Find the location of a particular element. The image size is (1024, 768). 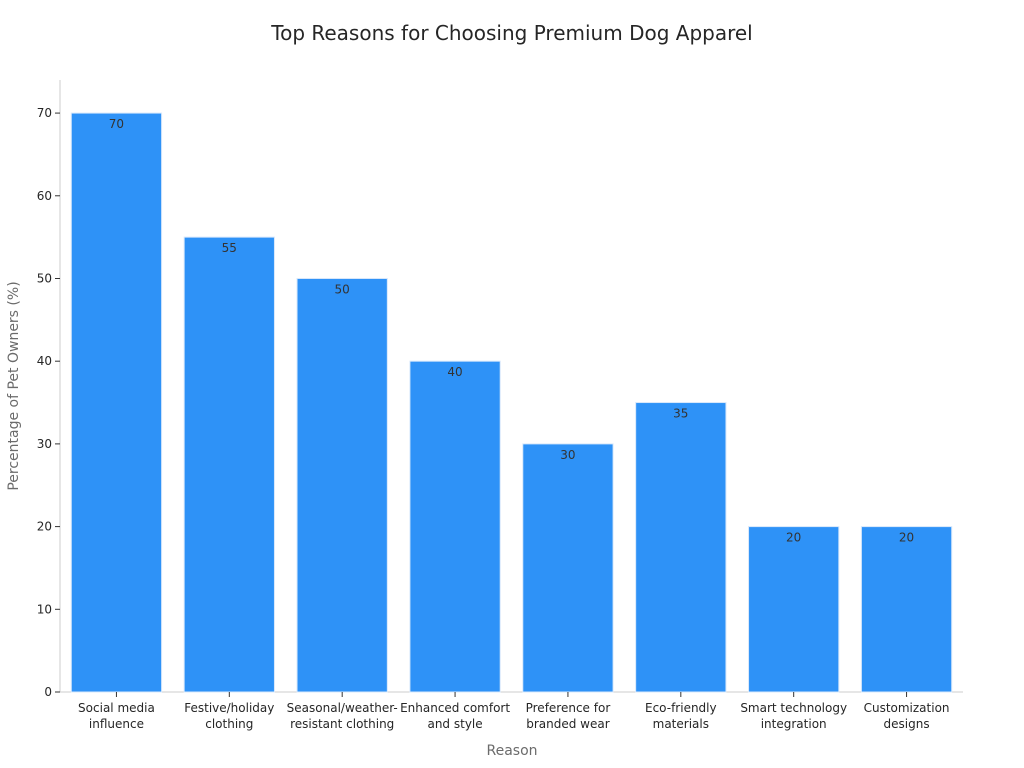

bar-value-label: 30 is located at coordinates (567, 455).